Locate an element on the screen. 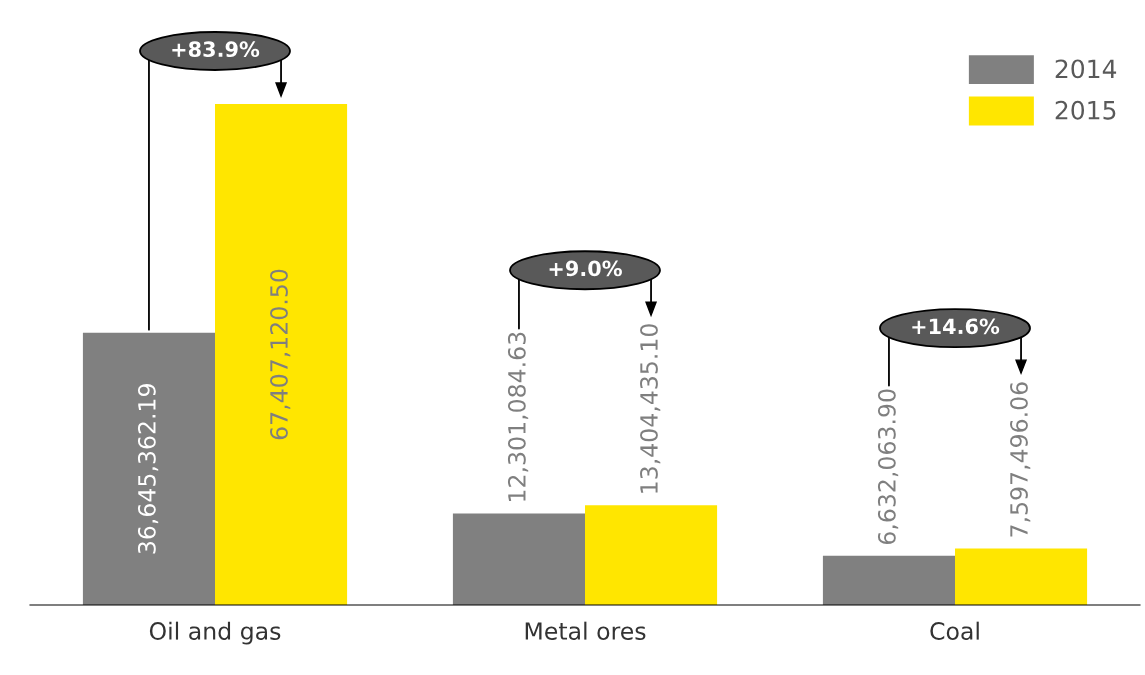 The image size is (1145, 675). legend-label: 2014 is located at coordinates (1086, 69).